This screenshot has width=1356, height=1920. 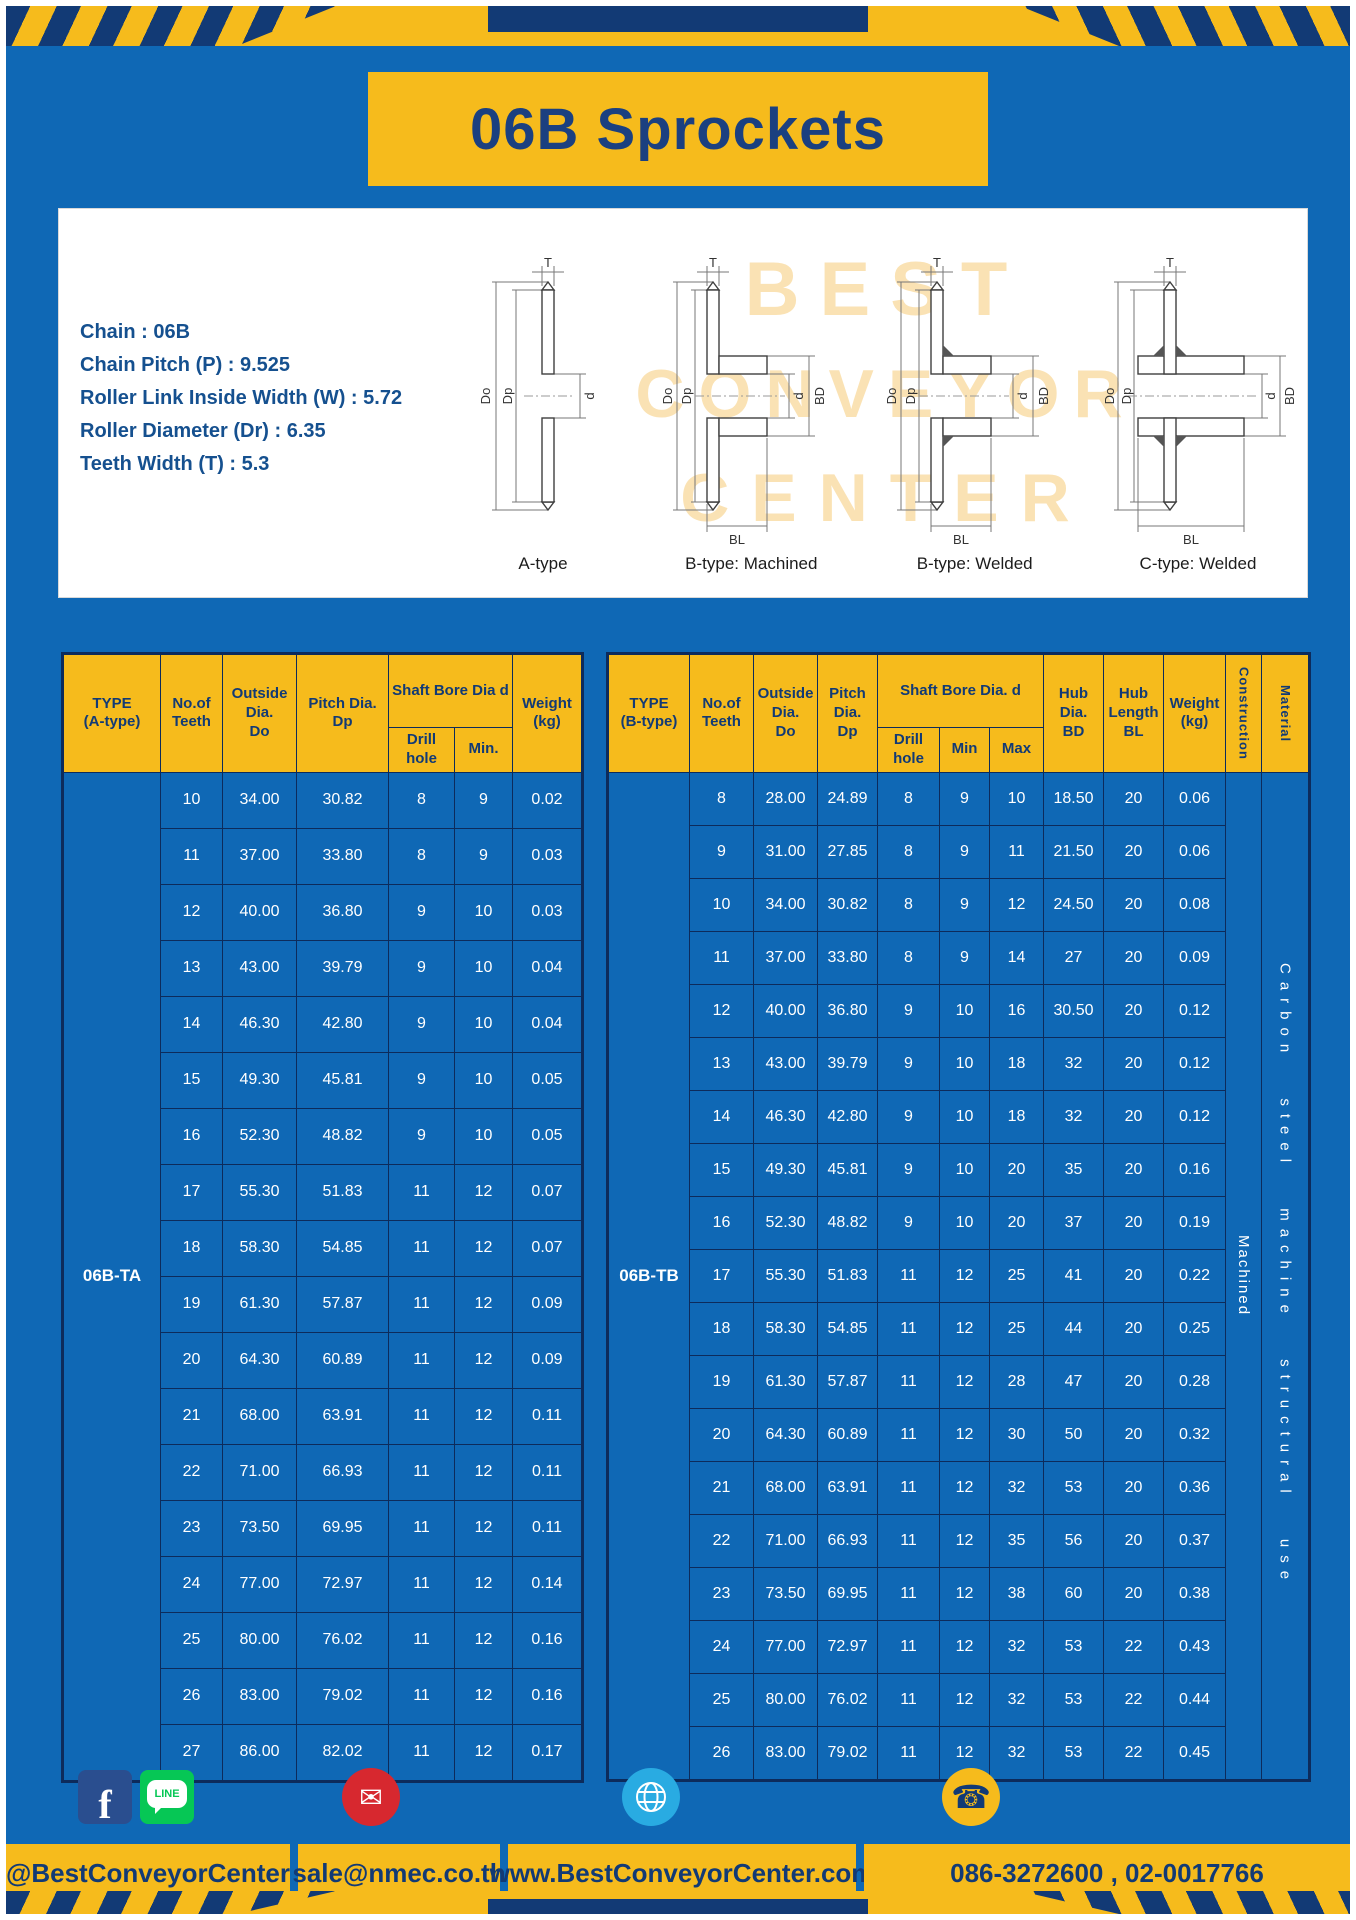 What do you see at coordinates (785, 1753) in the screenshot?
I see `table-cell: 83.00` at bounding box center [785, 1753].